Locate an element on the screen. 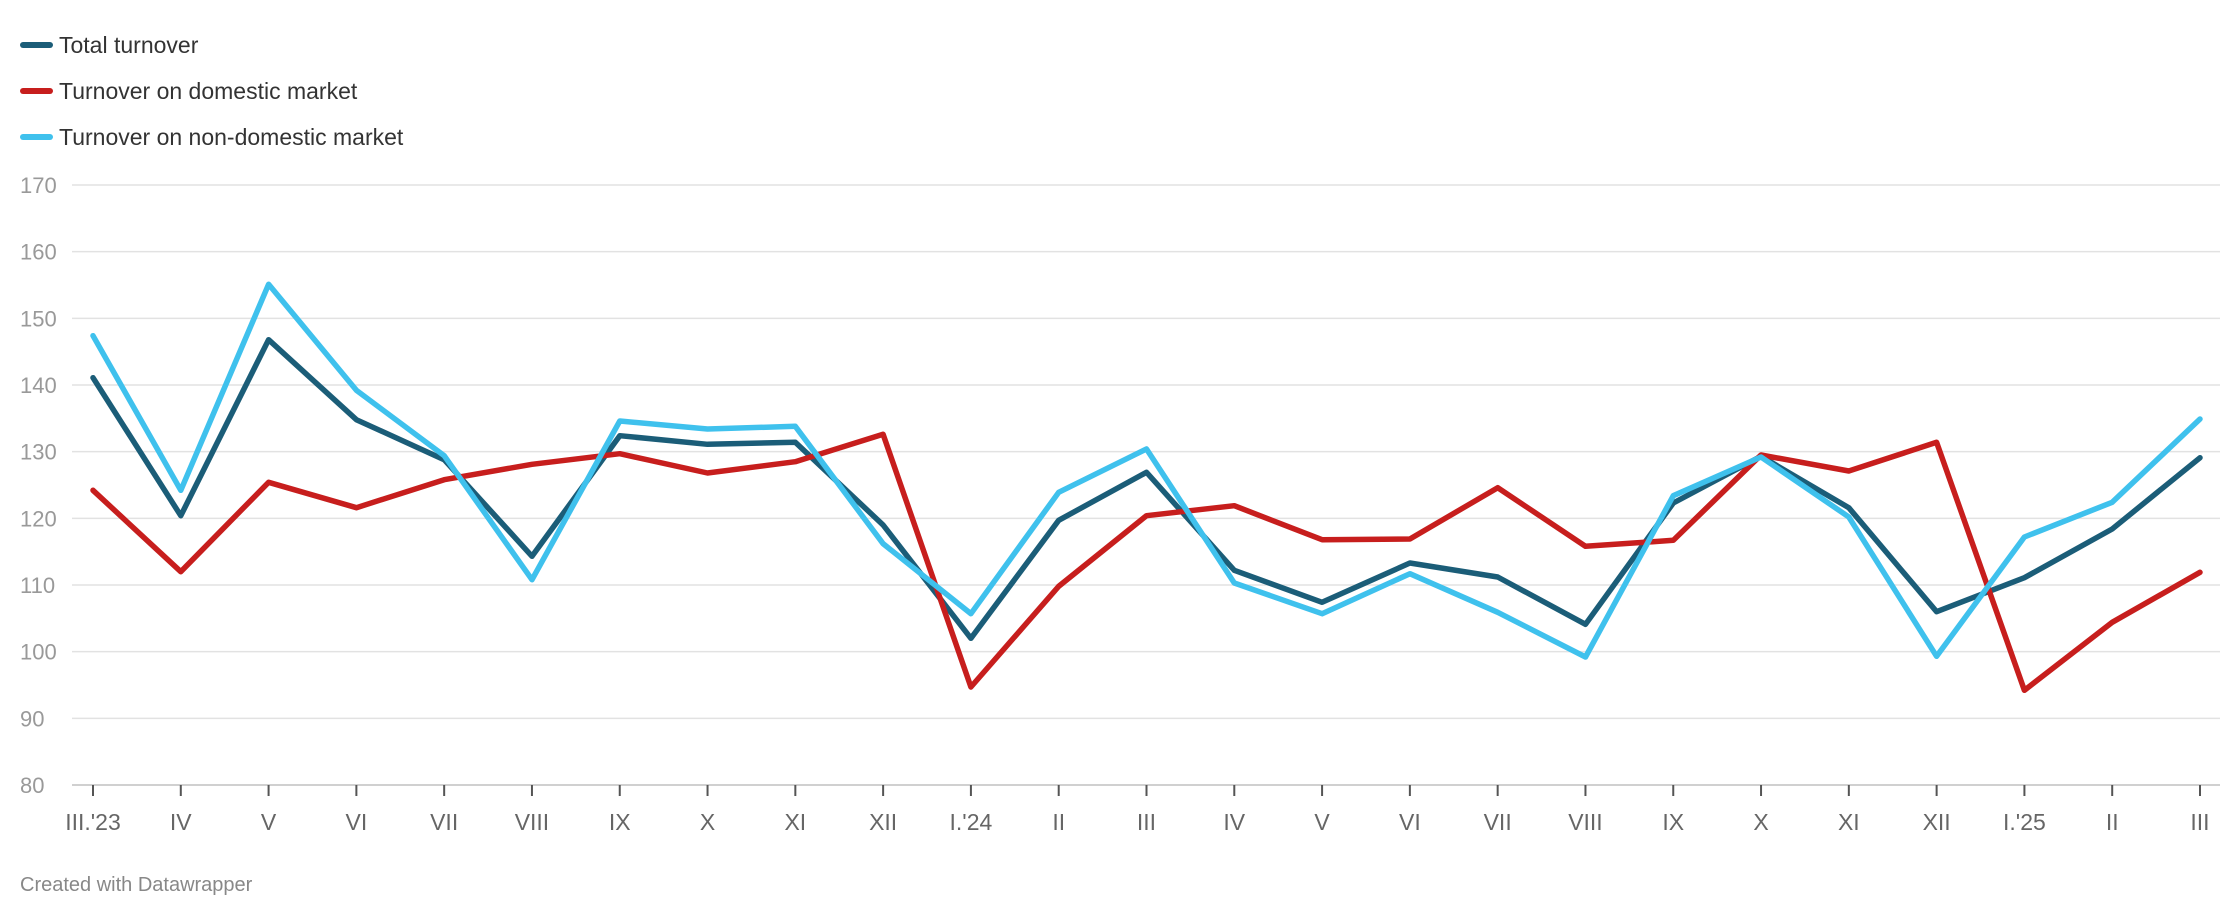 The height and width of the screenshot is (922, 2240). y-tick-label: 90 is located at coordinates (32, 718).